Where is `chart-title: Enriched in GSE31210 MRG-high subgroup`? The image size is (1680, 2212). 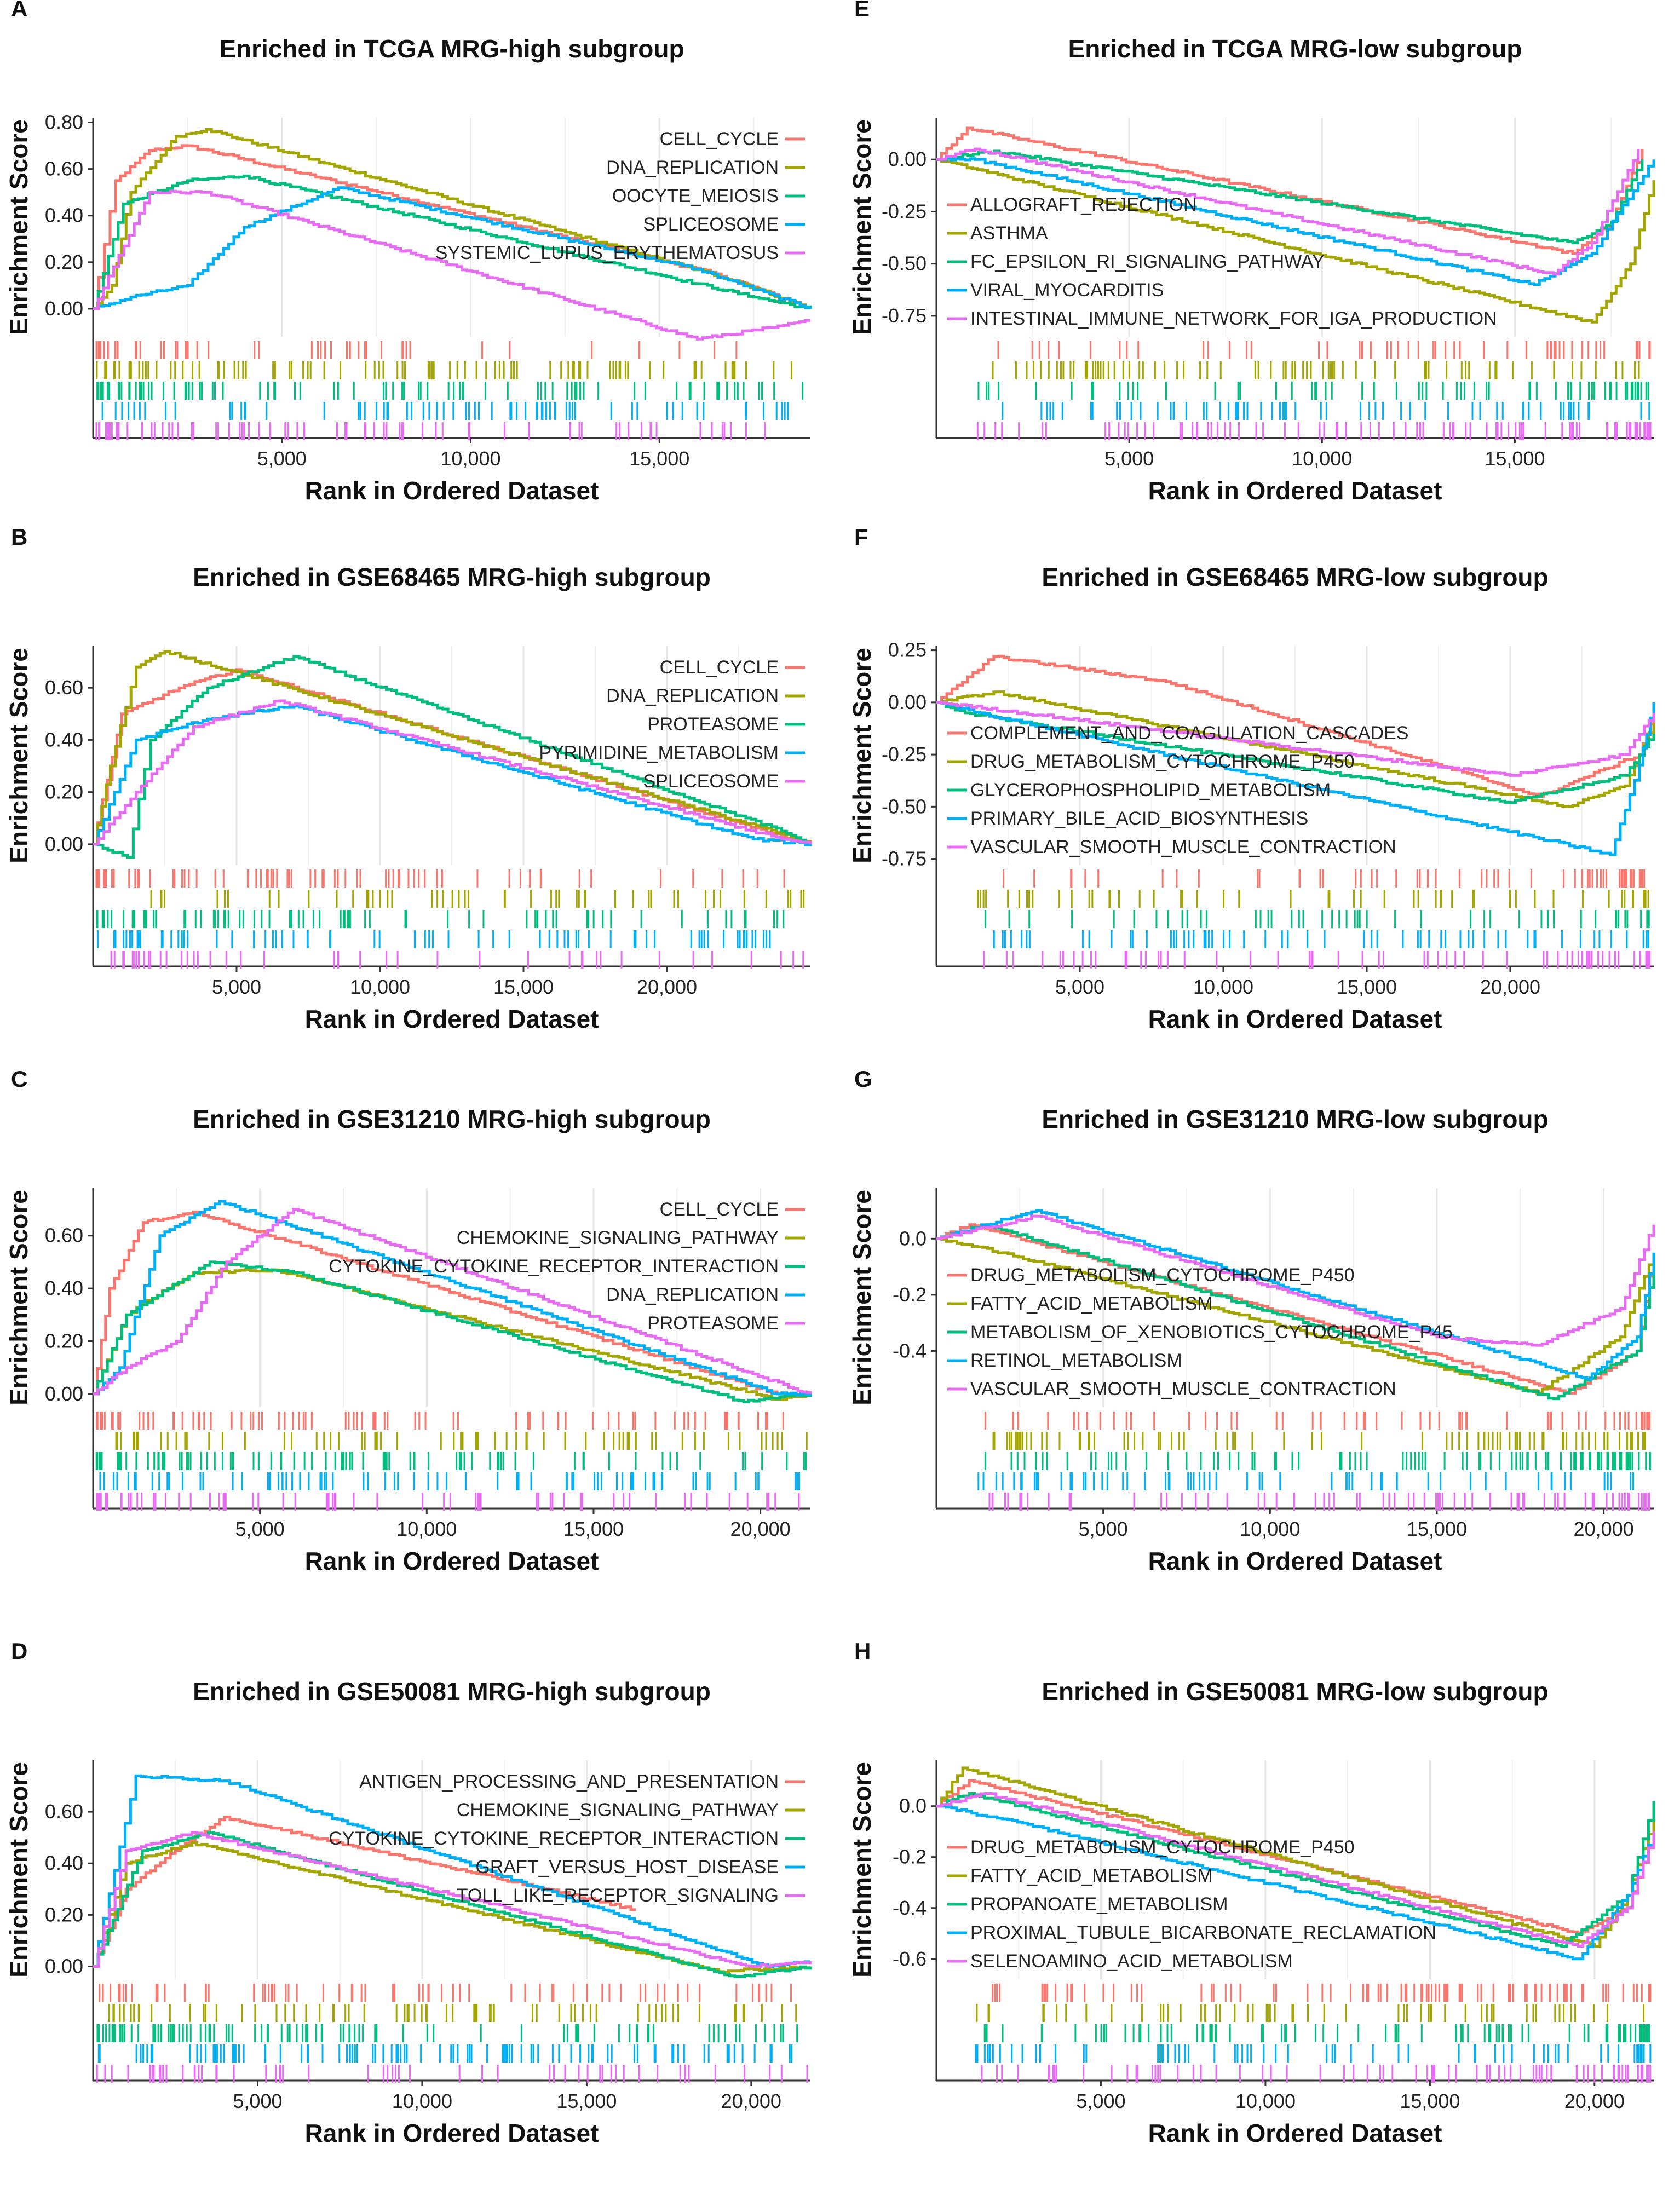
chart-title: Enriched in GSE31210 MRG-high subgroup is located at coordinates (452, 1119).